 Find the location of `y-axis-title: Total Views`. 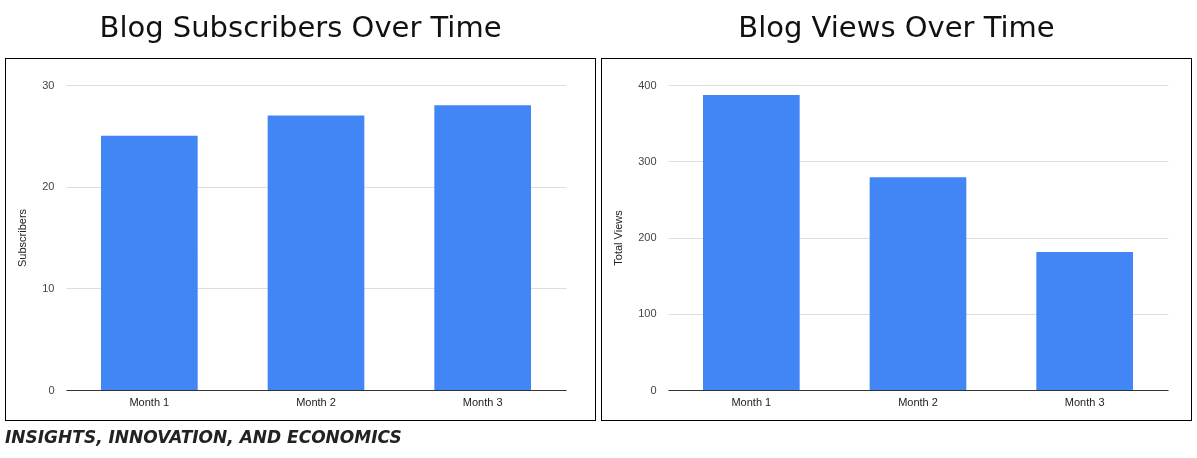

y-axis-title: Total Views is located at coordinates (618, 237).